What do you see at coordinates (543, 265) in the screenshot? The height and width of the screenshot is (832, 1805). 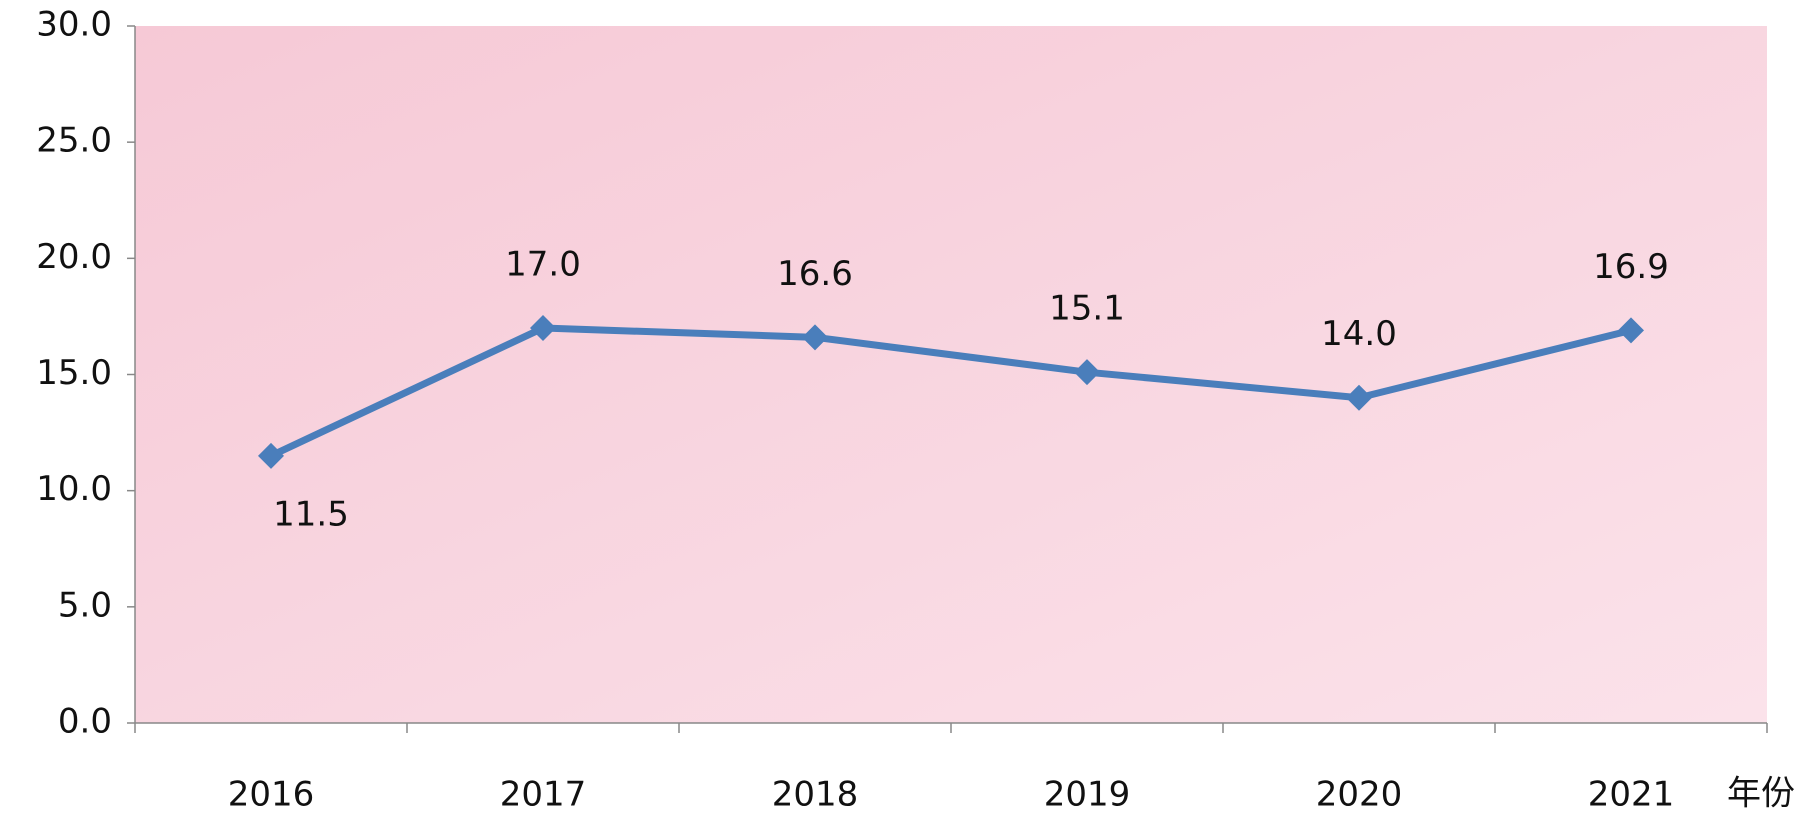 I see `data-label: 17.0` at bounding box center [543, 265].